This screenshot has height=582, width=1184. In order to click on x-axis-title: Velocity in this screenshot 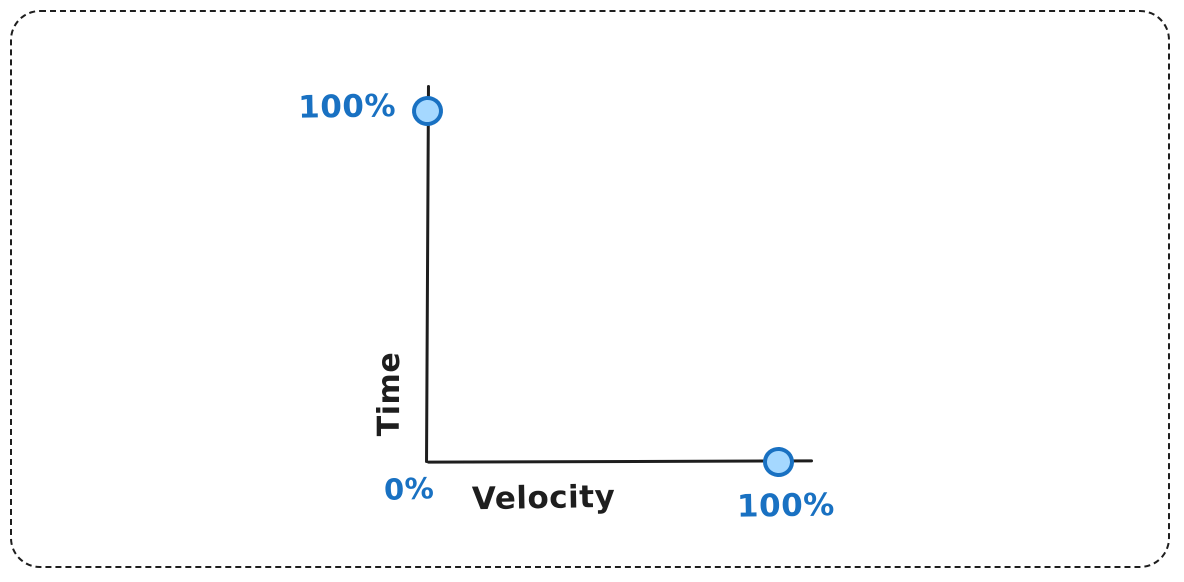, I will do `click(543, 498)`.